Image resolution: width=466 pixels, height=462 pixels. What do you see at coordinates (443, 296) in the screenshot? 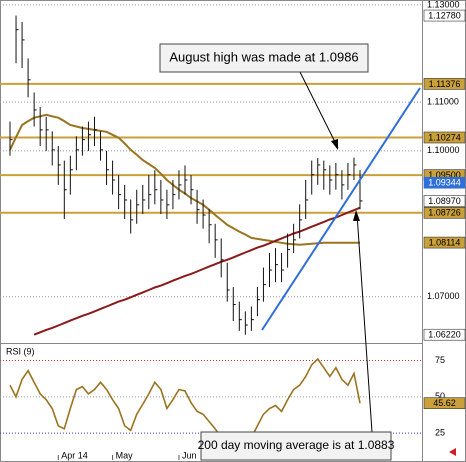
I see `y-tick-label: 1.07000` at bounding box center [443, 296].